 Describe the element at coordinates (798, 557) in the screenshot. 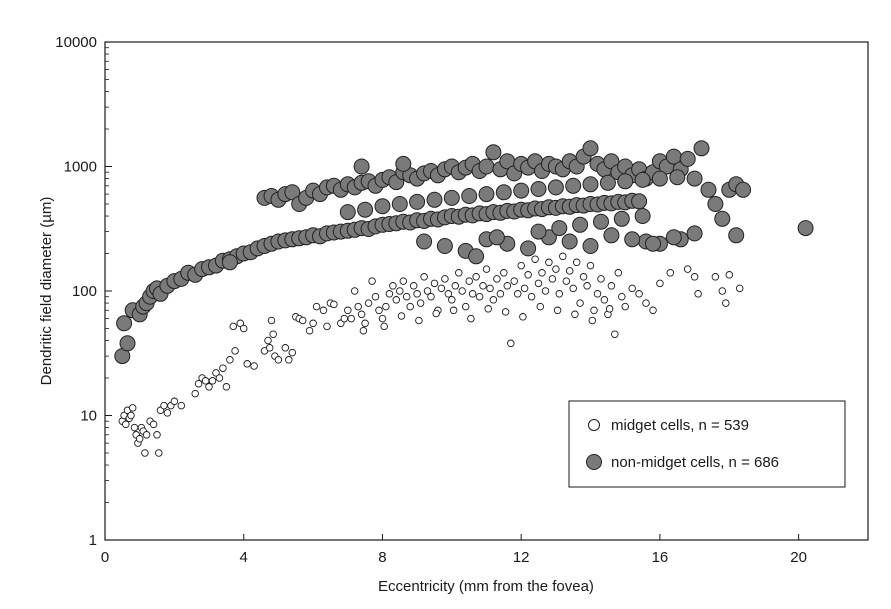

I see `x-tick-label: 20` at that location.